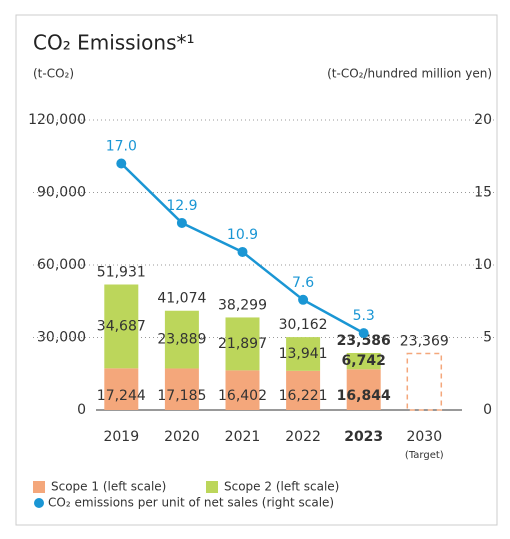 Image resolution: width=510 pixels, height=539 pixels. I want to click on total-label: 38,299, so click(242, 305).